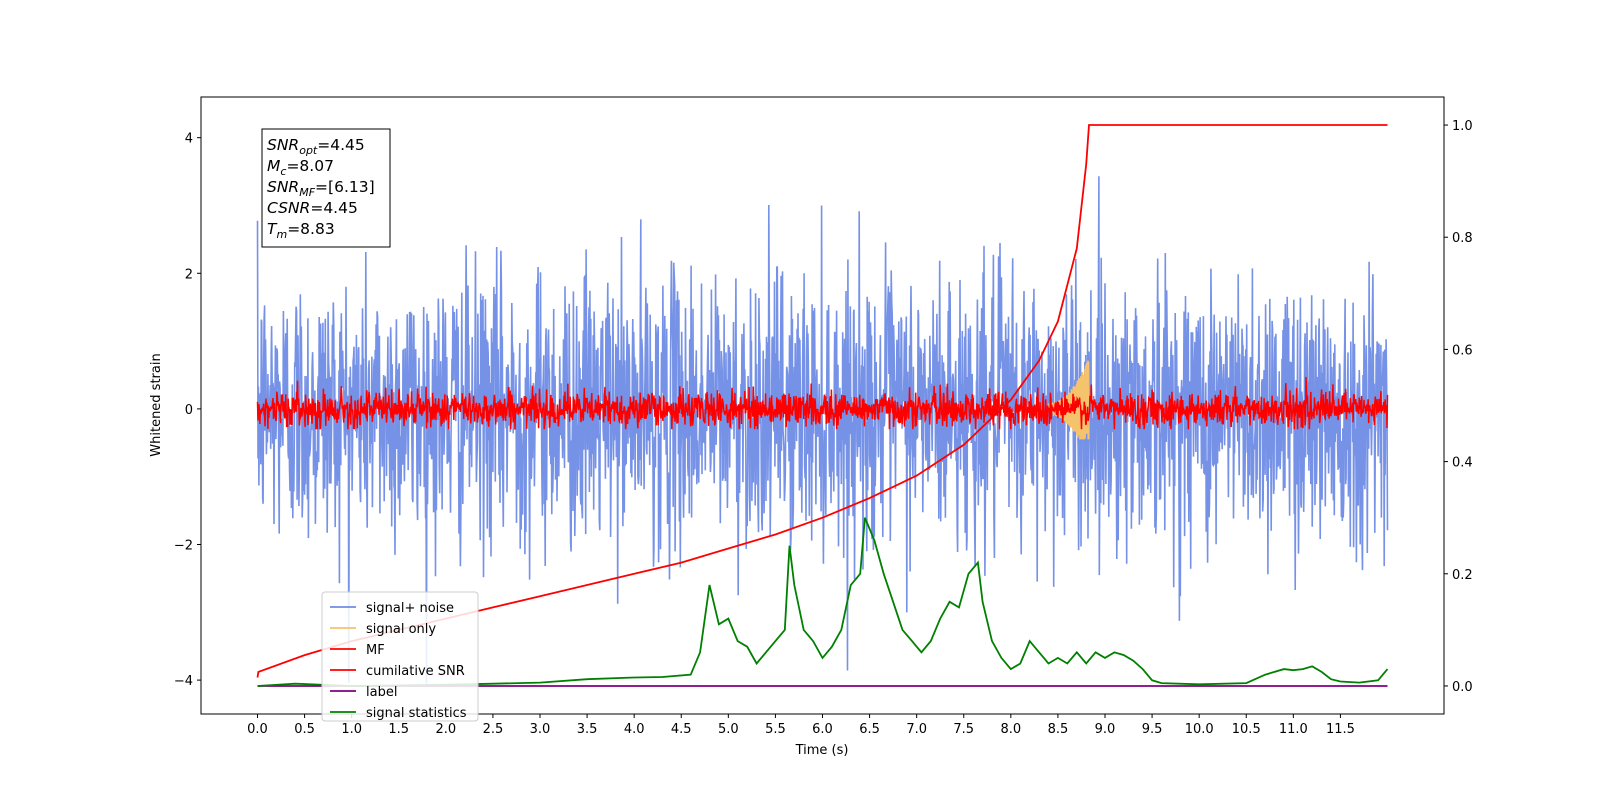 This screenshot has width=1600, height=800. Describe the element at coordinates (869, 729) in the screenshot. I see `x-tick-label: 6.5` at that location.